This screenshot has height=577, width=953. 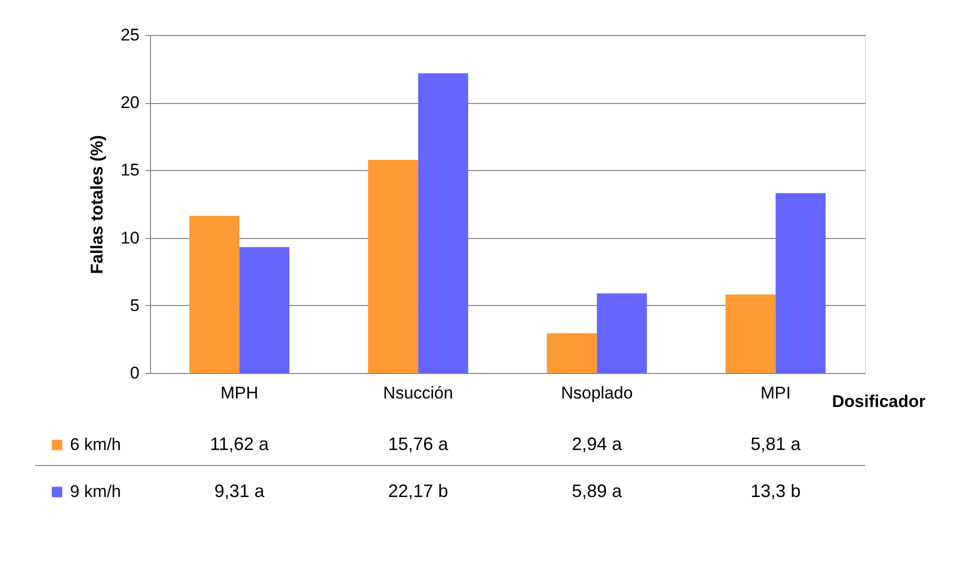 What do you see at coordinates (130, 102) in the screenshot?
I see `y-tick-label: 20` at bounding box center [130, 102].